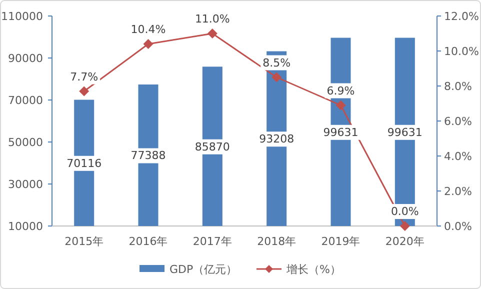 The height and width of the screenshot is (289, 481). I want to click on legend-label: GDP（亿元）, so click(204, 269).